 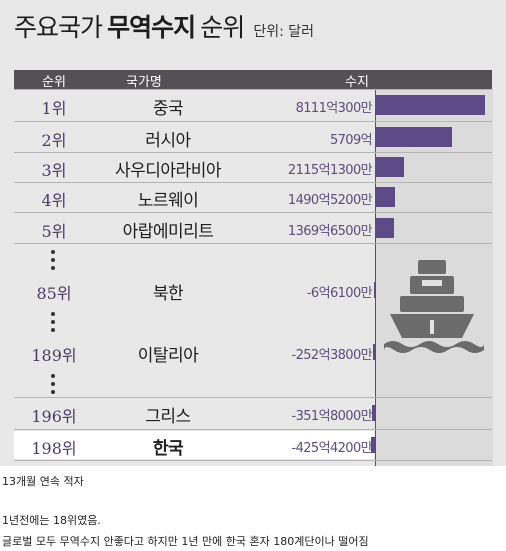 I want to click on country-name: 중국, so click(x=168, y=109).